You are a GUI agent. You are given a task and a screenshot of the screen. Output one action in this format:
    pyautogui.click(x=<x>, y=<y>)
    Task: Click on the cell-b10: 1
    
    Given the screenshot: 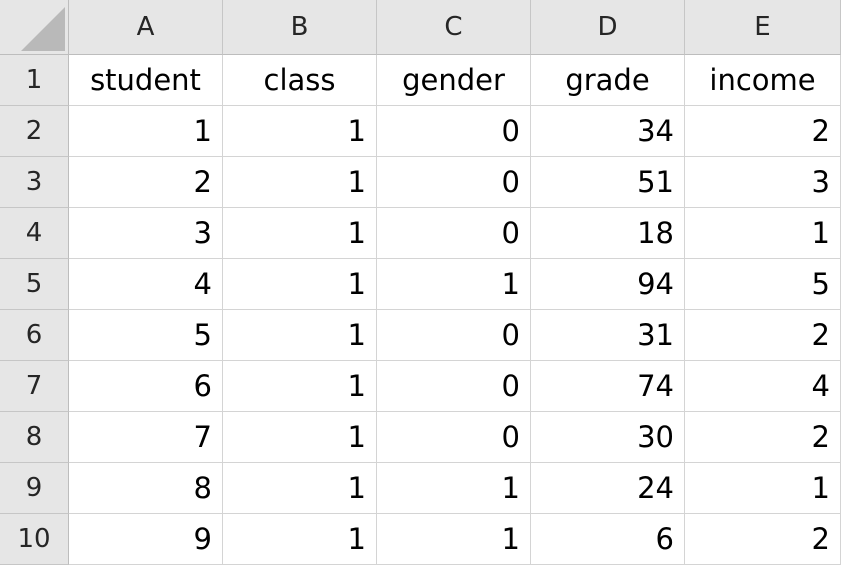 What is the action you would take?
    pyautogui.click(x=300, y=539)
    